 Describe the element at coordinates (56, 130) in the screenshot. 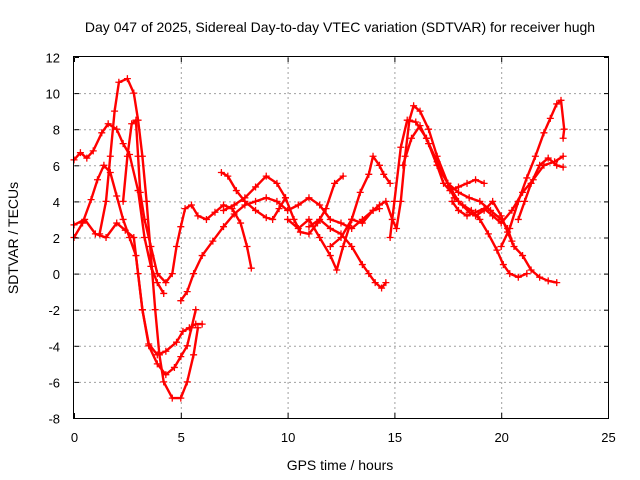

I see `y-tick-label: 8` at that location.